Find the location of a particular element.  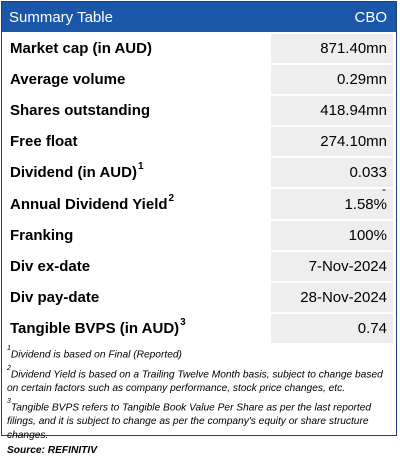

table-row: Div pay-date 28-Nov-2024 is located at coordinates (199, 297).